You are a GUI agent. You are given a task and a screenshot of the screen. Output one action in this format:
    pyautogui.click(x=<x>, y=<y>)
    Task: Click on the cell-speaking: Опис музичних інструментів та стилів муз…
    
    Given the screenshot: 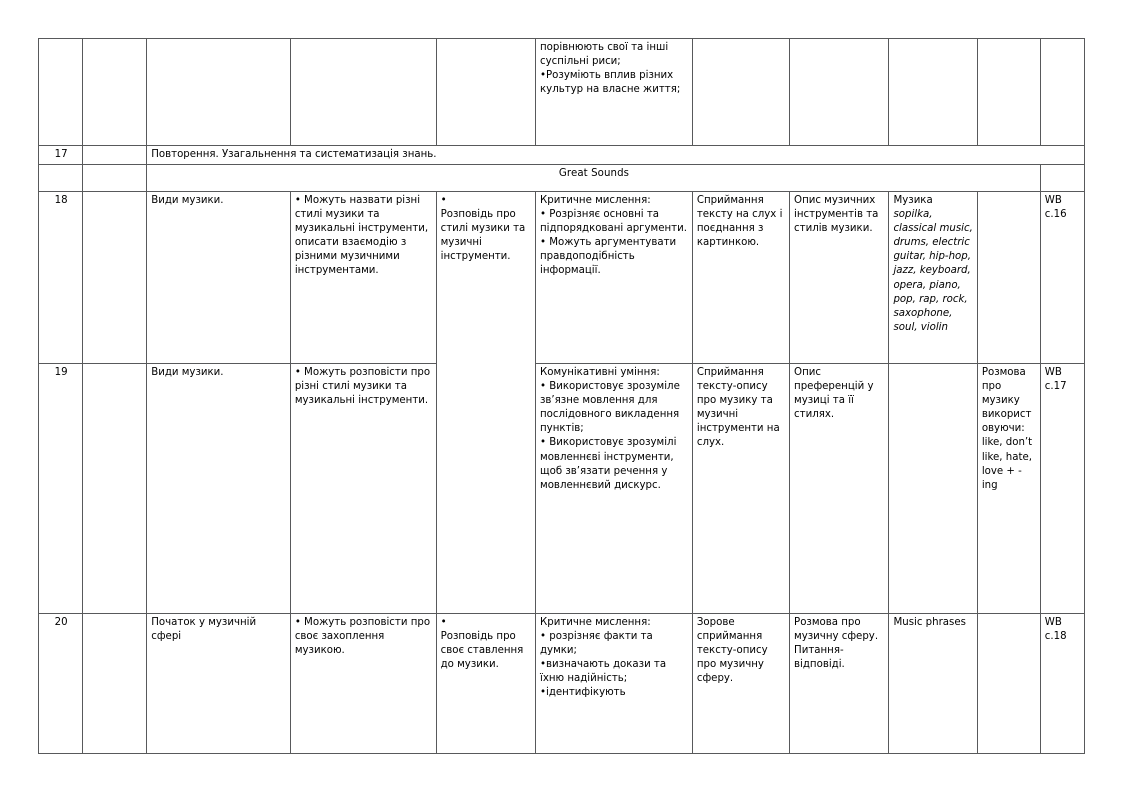 What is the action you would take?
    pyautogui.click(x=839, y=278)
    